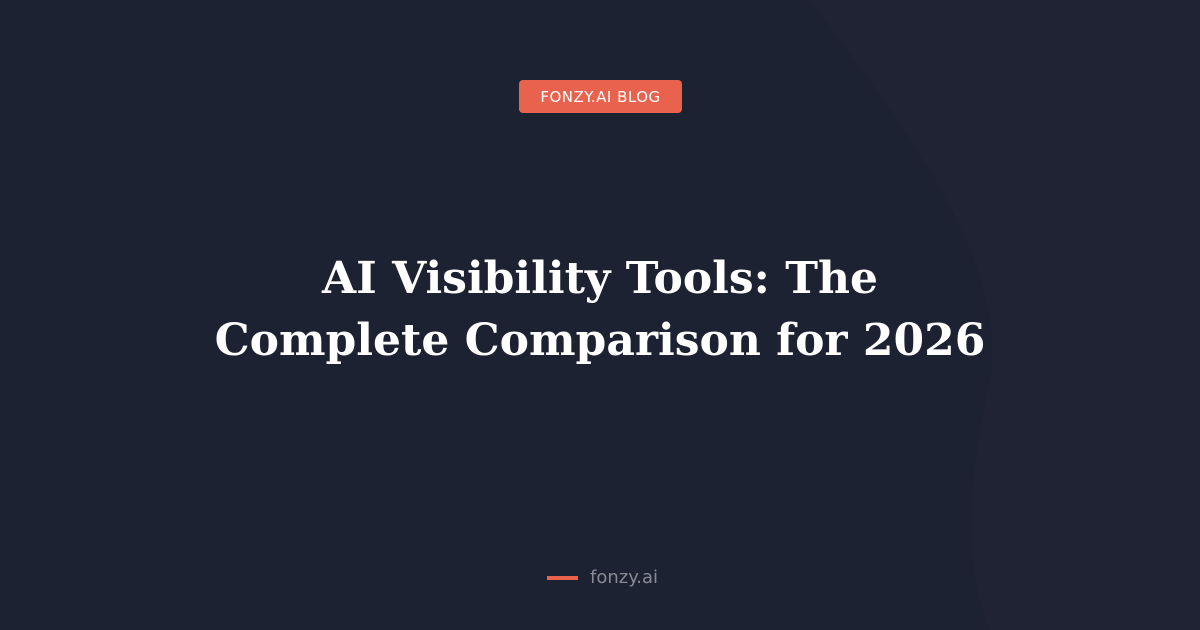 Image resolution: width=1200 pixels, height=630 pixels. I want to click on blog-badge: FONZY.AI BLOG, so click(600, 96).